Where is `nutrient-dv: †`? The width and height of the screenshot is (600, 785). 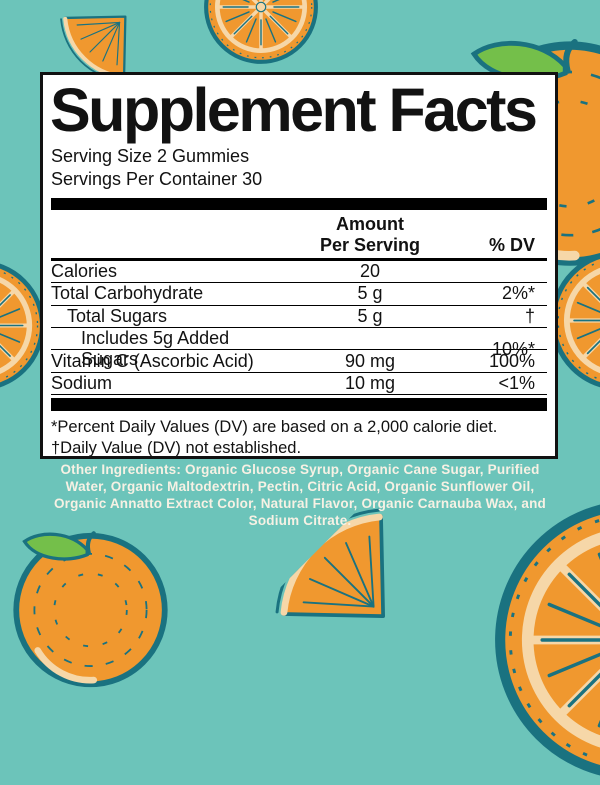 nutrient-dv: † is located at coordinates (529, 315).